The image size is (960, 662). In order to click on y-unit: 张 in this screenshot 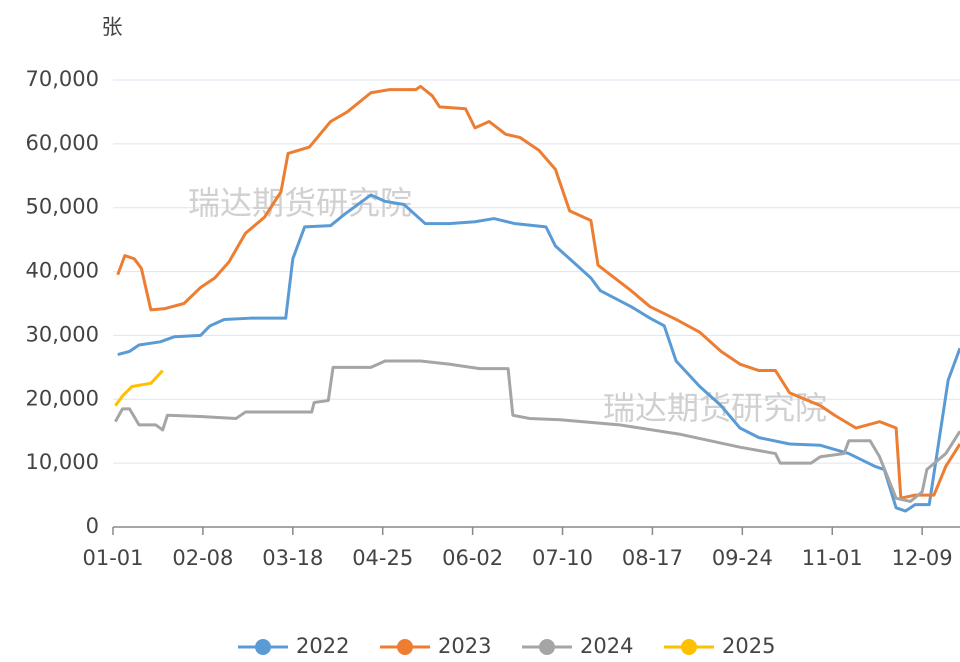, I will do `click(112, 27)`.